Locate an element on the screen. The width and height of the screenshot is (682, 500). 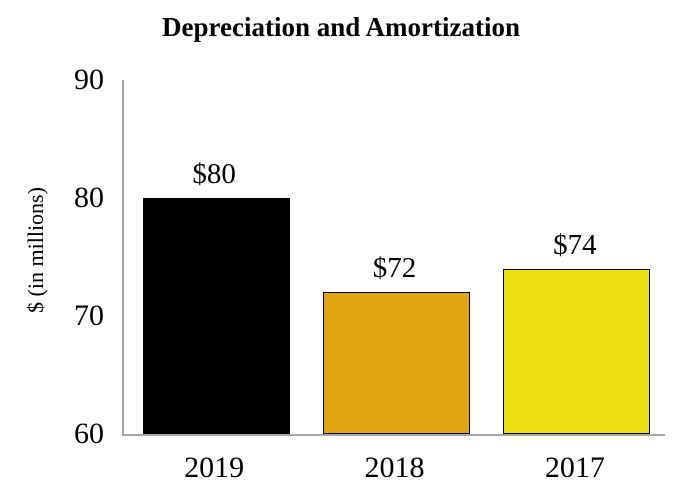
bar-value-label: $74 is located at coordinates (575, 244).